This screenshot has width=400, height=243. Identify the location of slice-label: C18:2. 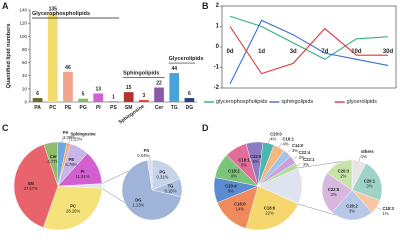
(234, 170).